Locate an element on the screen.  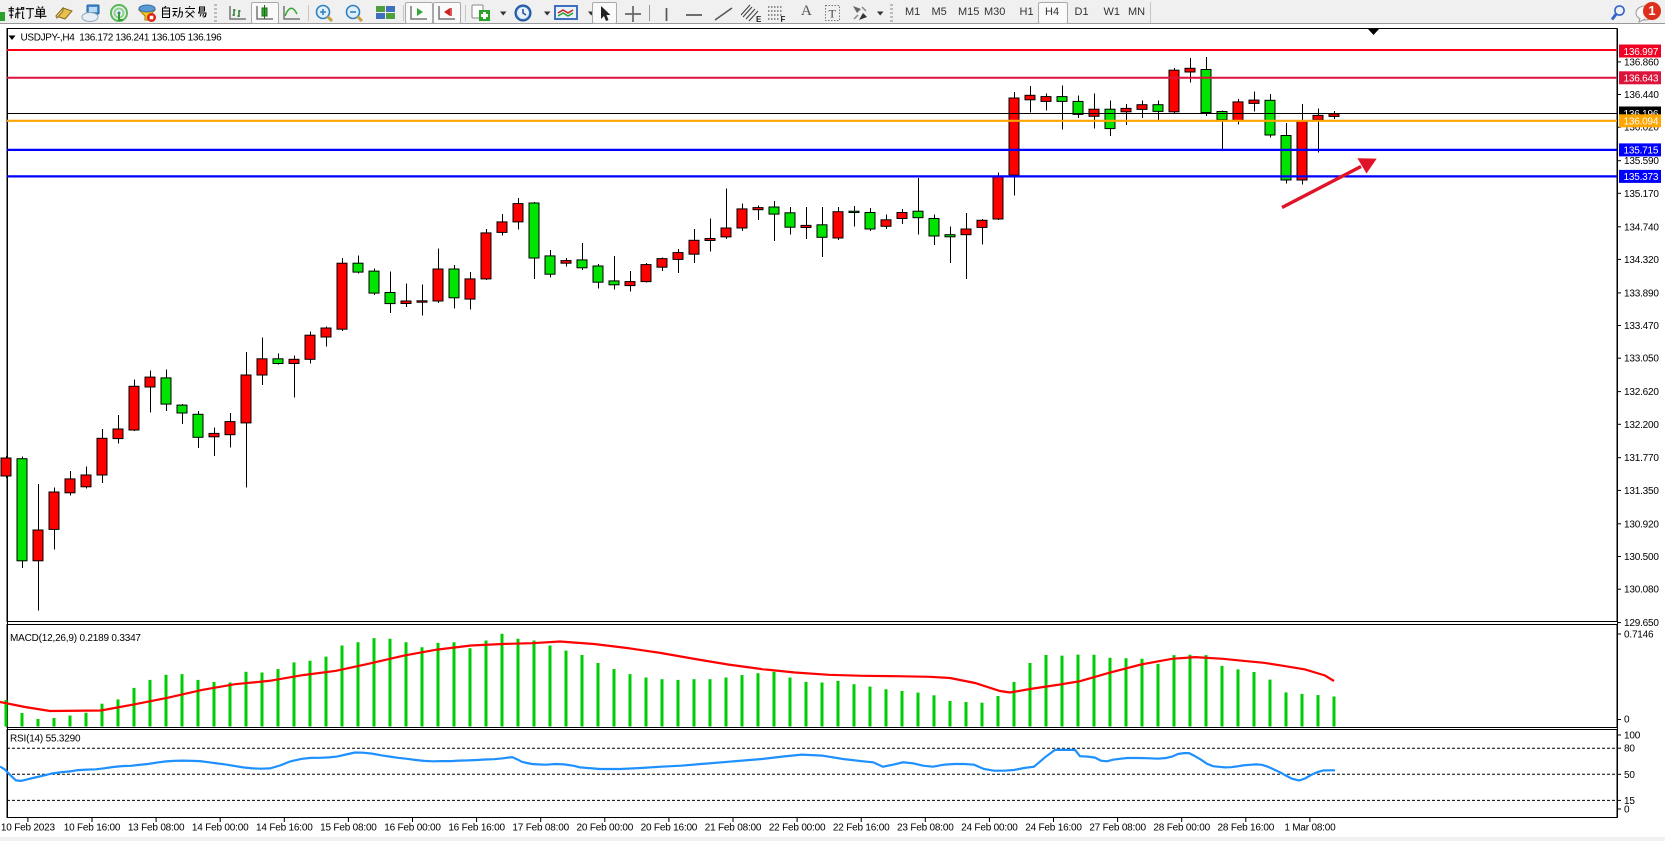
svg-text: 136.020 is located at coordinates (1641, 128).